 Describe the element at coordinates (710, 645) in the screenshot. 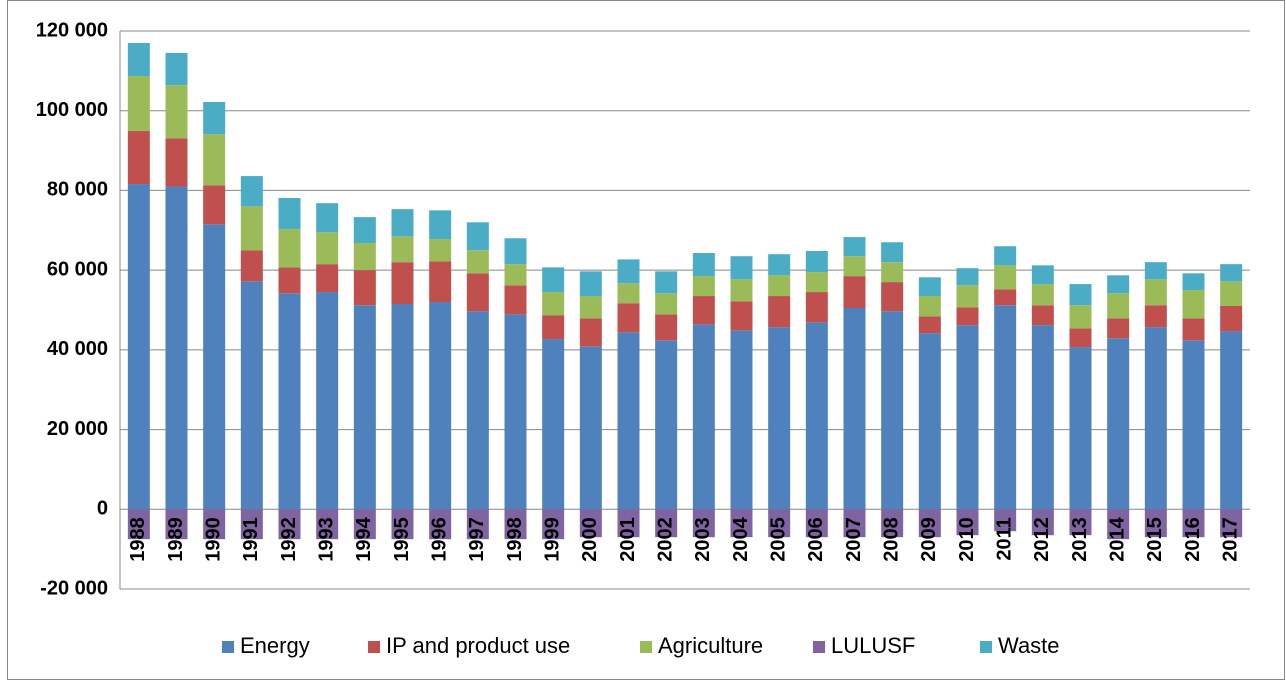

I see `legend-label: Agriculture` at that location.